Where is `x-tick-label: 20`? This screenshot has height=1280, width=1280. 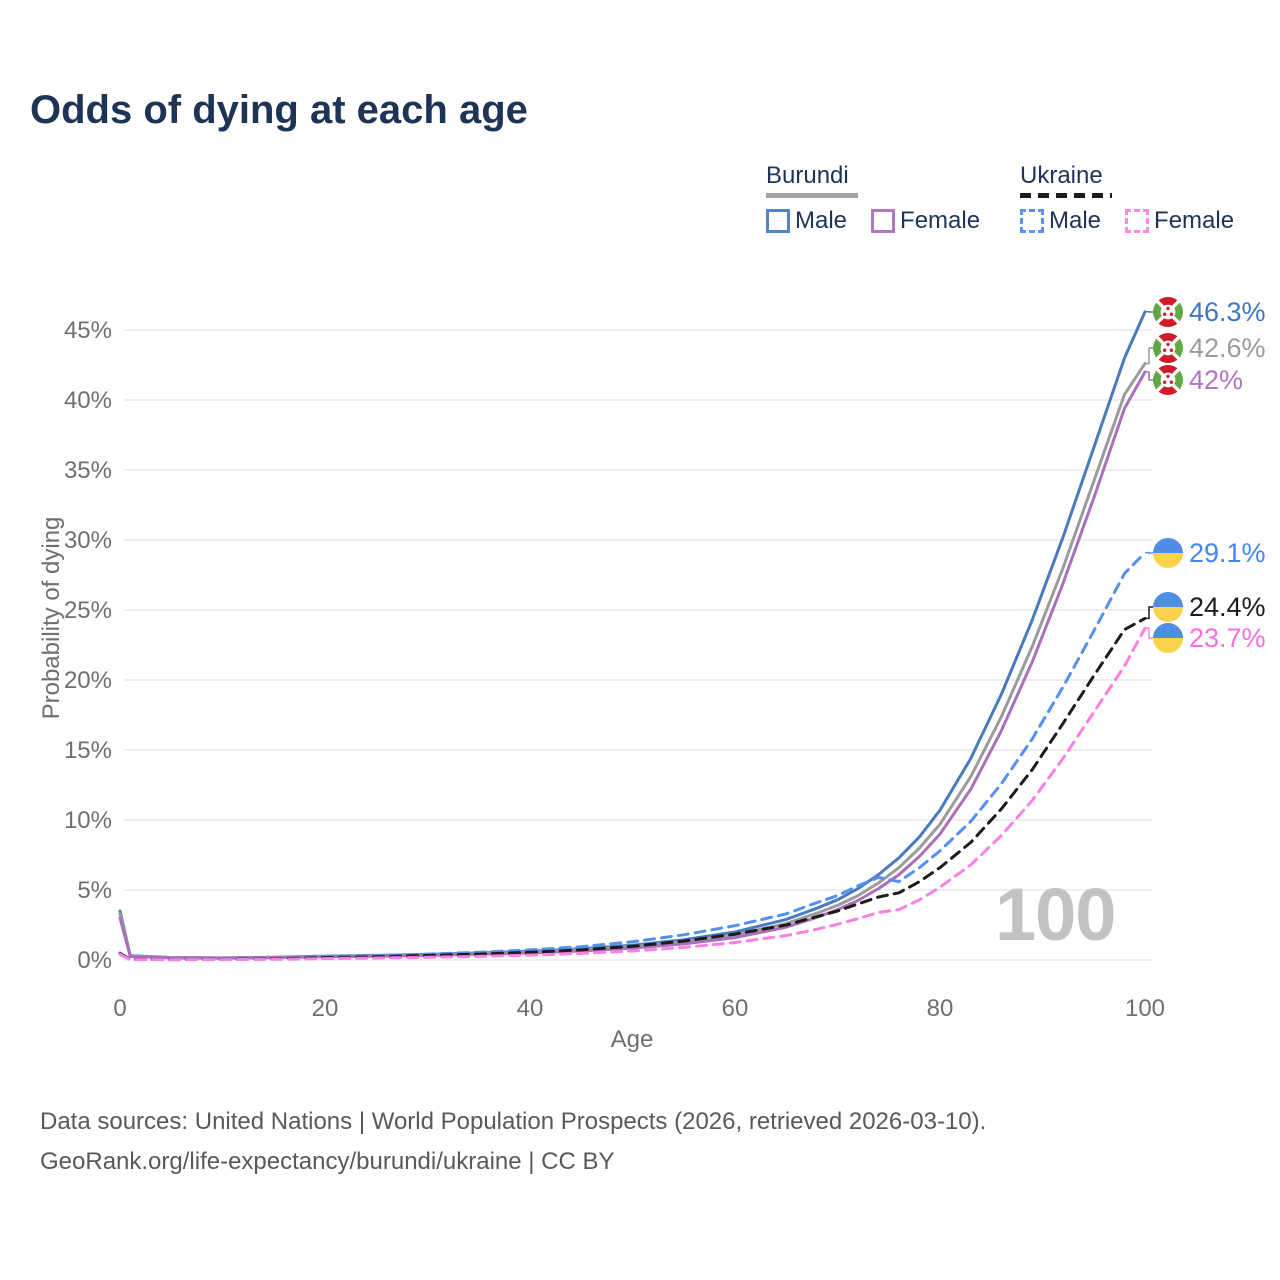 x-tick-label: 20 is located at coordinates (325, 1008).